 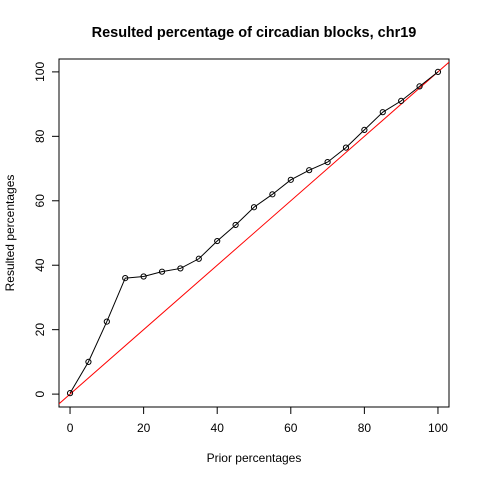 I want to click on y-tick-label: 0, so click(x=40, y=393).